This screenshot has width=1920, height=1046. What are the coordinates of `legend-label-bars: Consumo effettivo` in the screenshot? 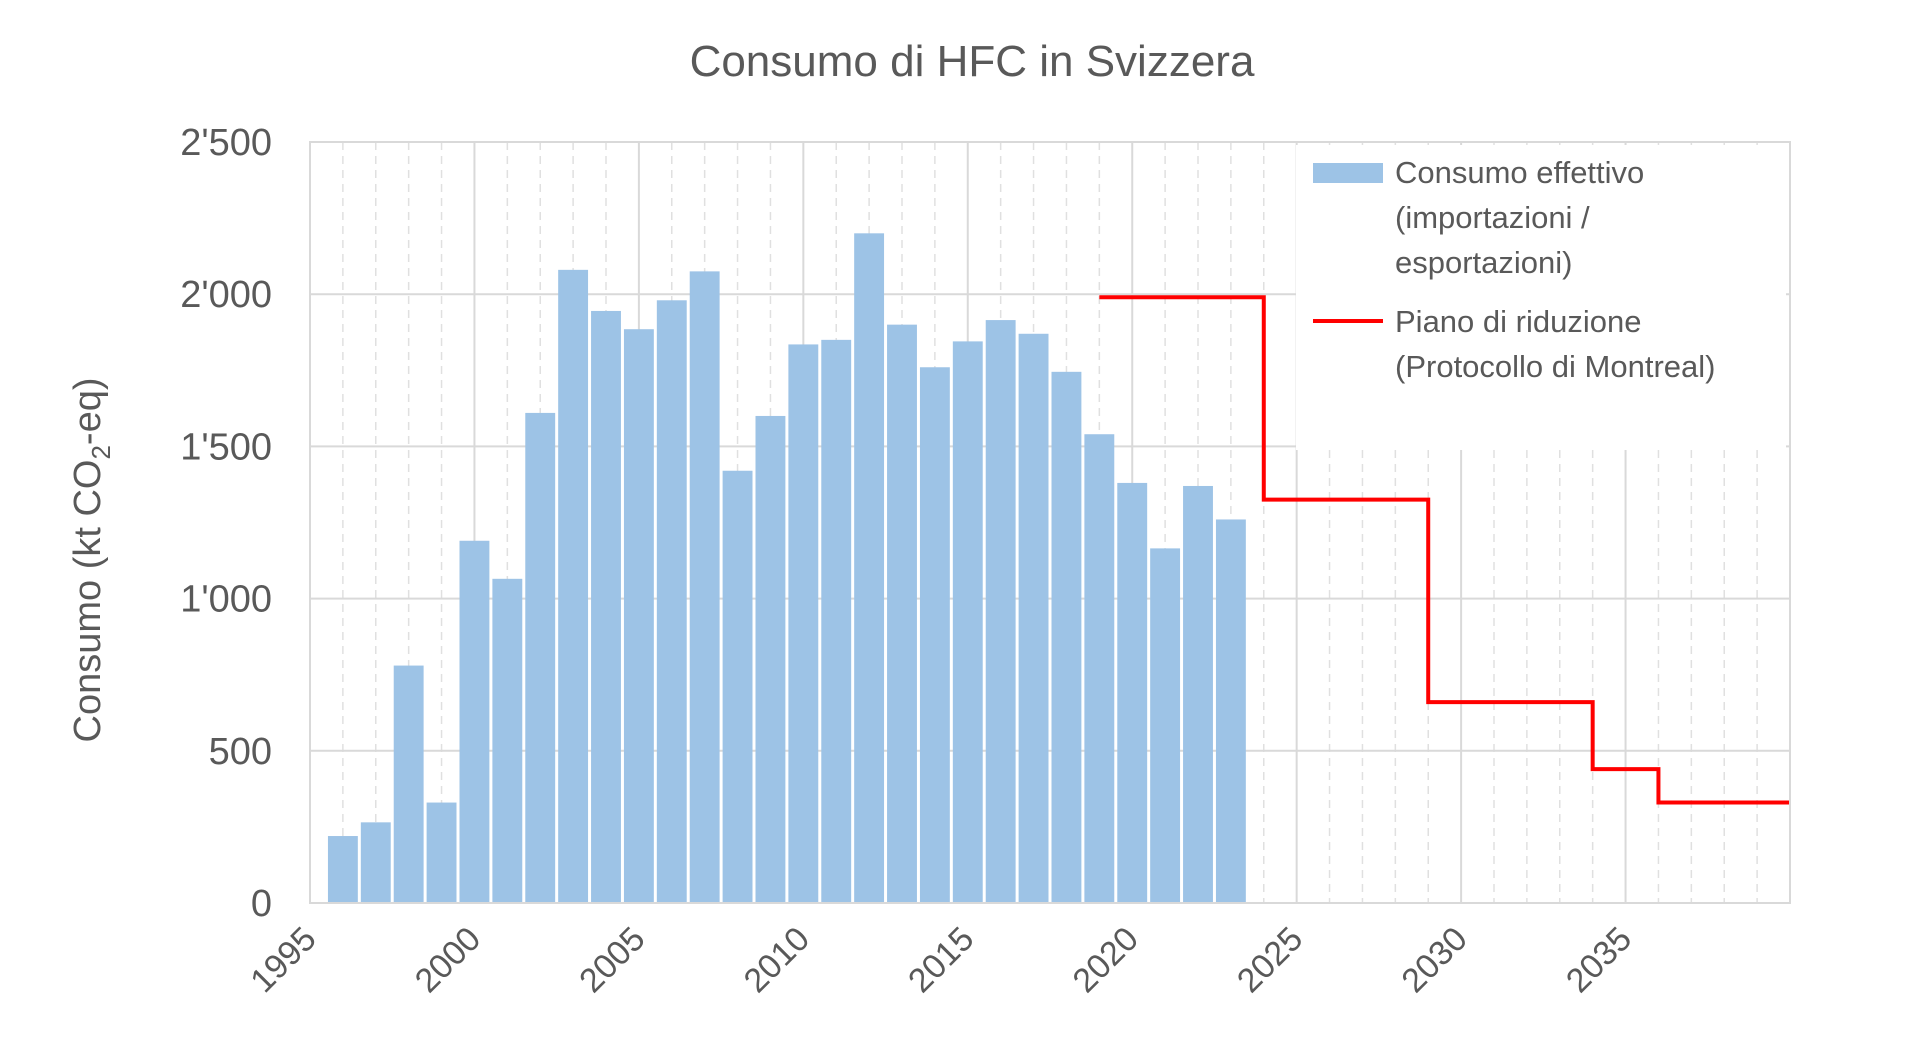 It's located at (1519, 172).